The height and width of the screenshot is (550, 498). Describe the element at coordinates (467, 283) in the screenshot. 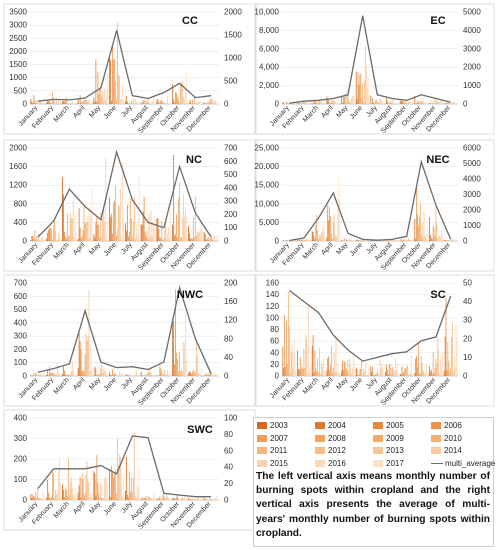

I see `y-right-tick-label: 50` at that location.